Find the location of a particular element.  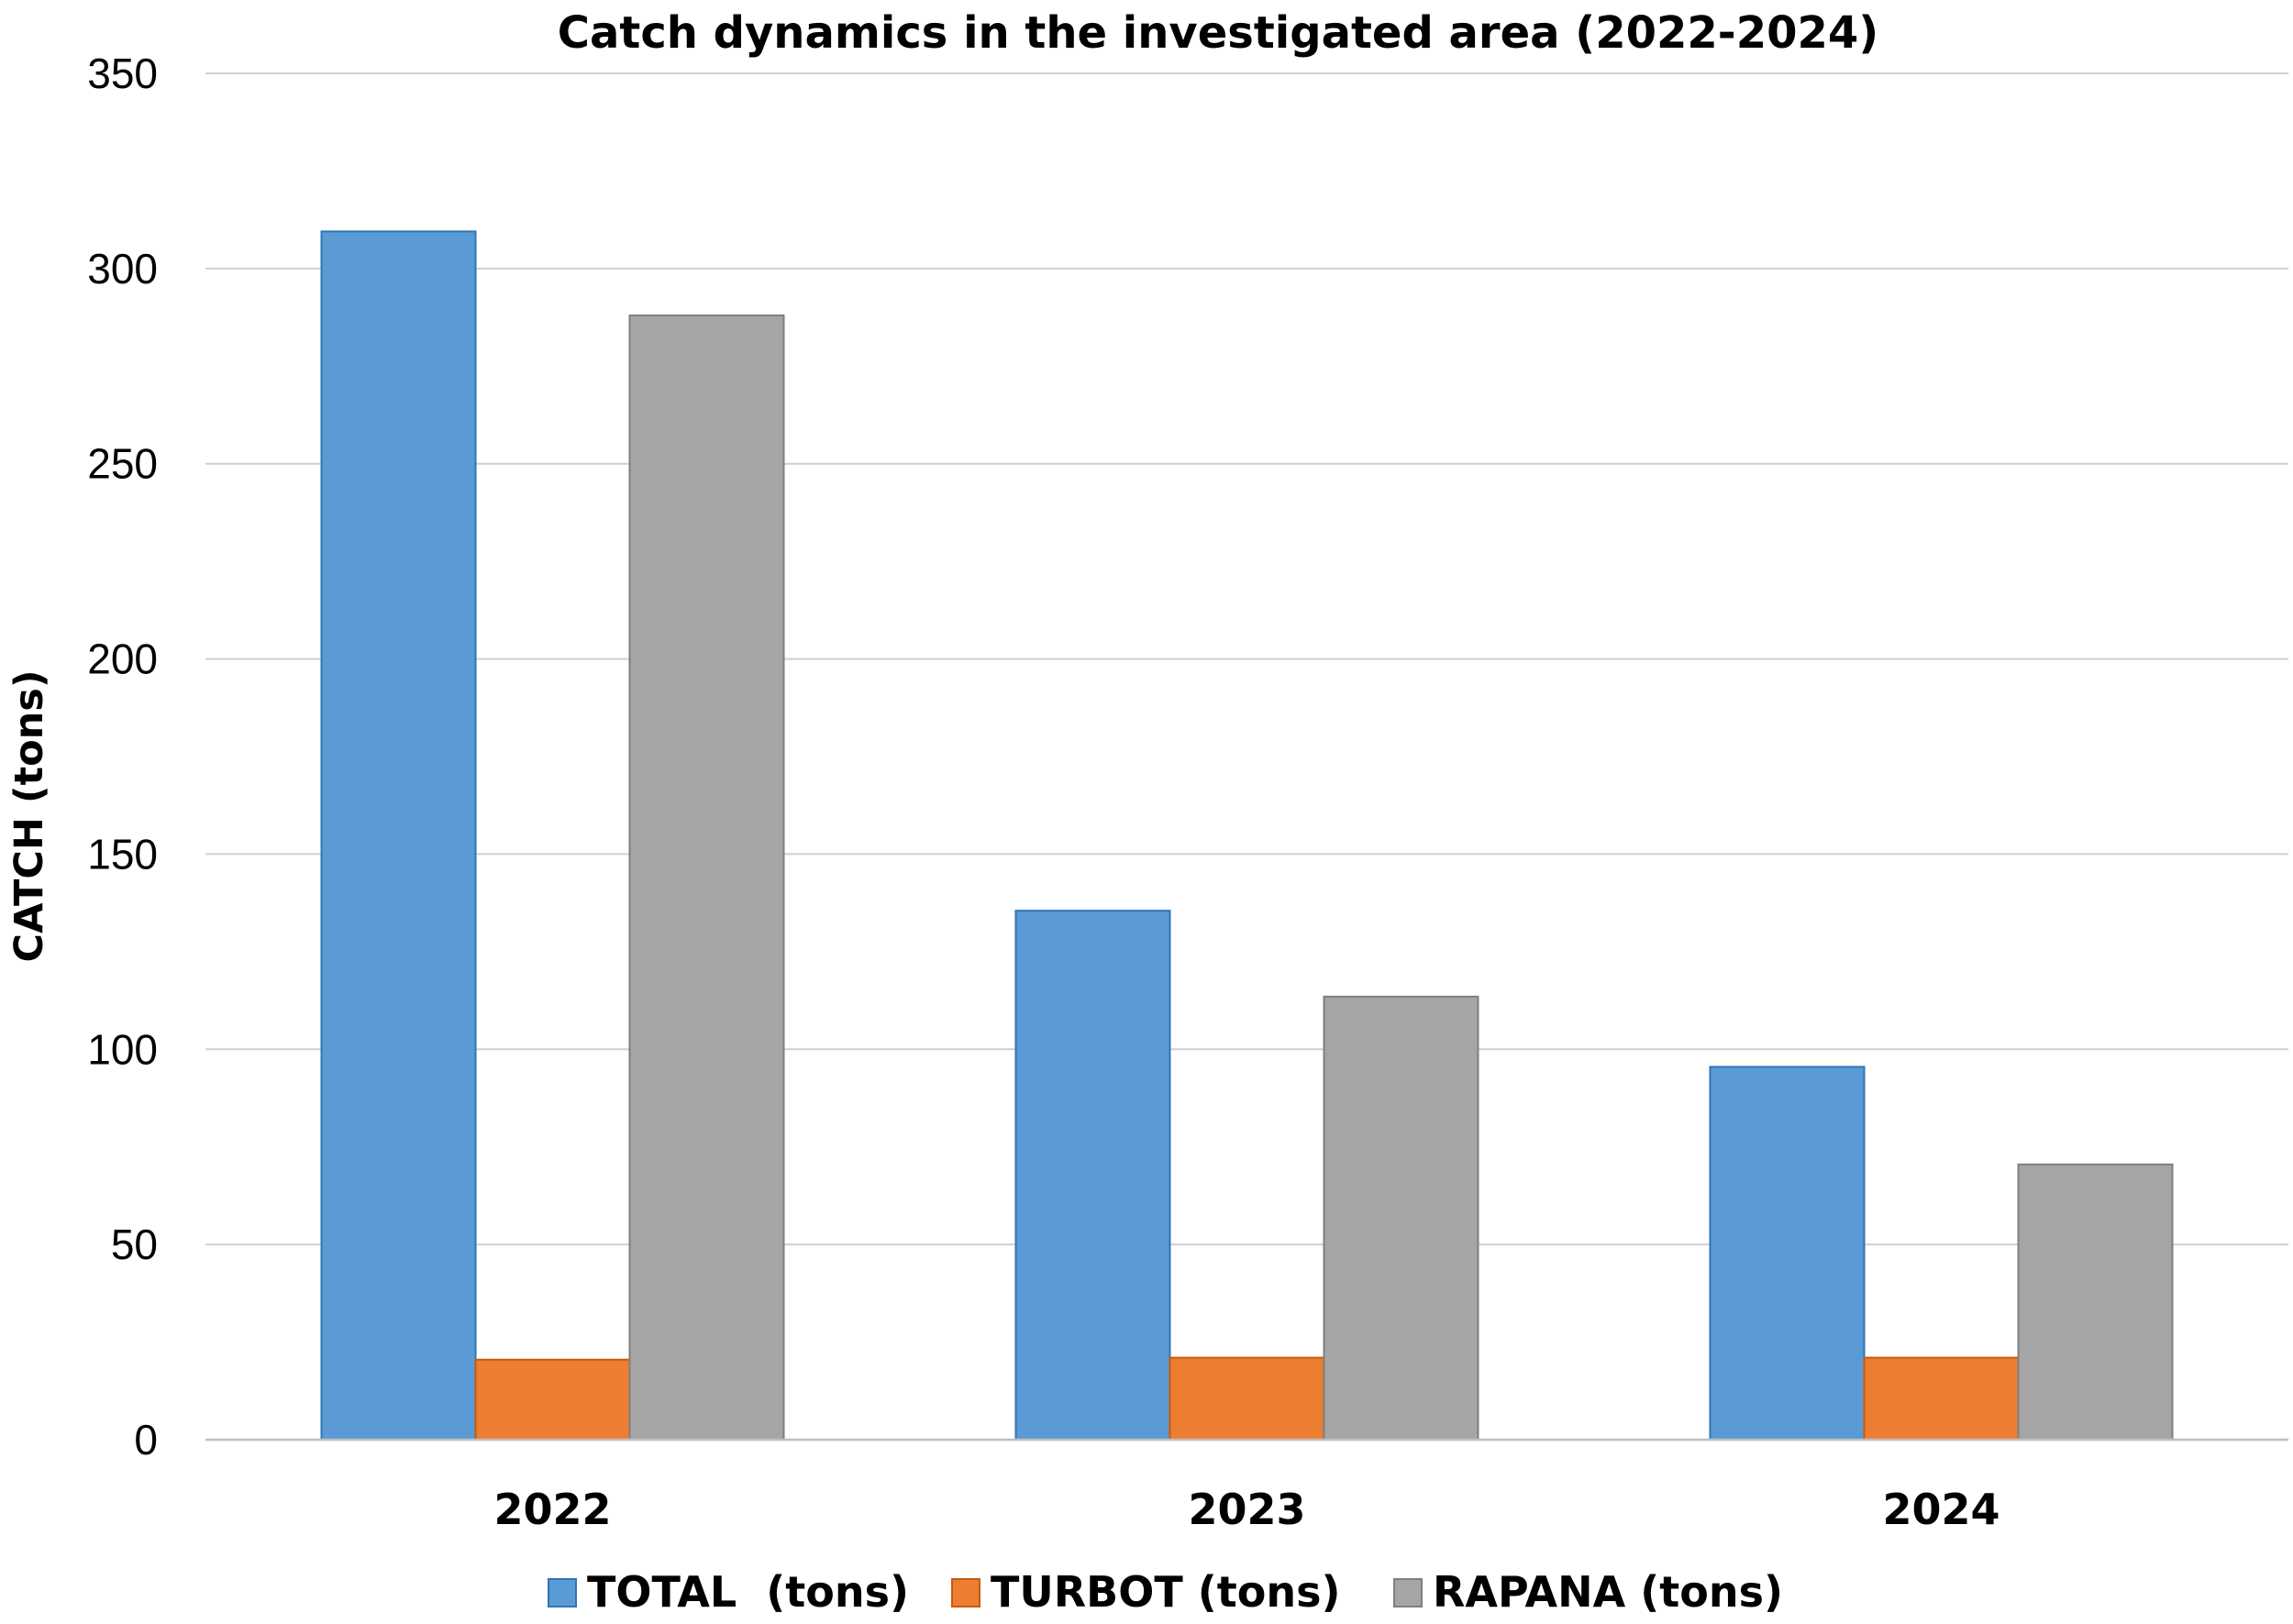

bar-rapana-2023 is located at coordinates (1401, 1218).